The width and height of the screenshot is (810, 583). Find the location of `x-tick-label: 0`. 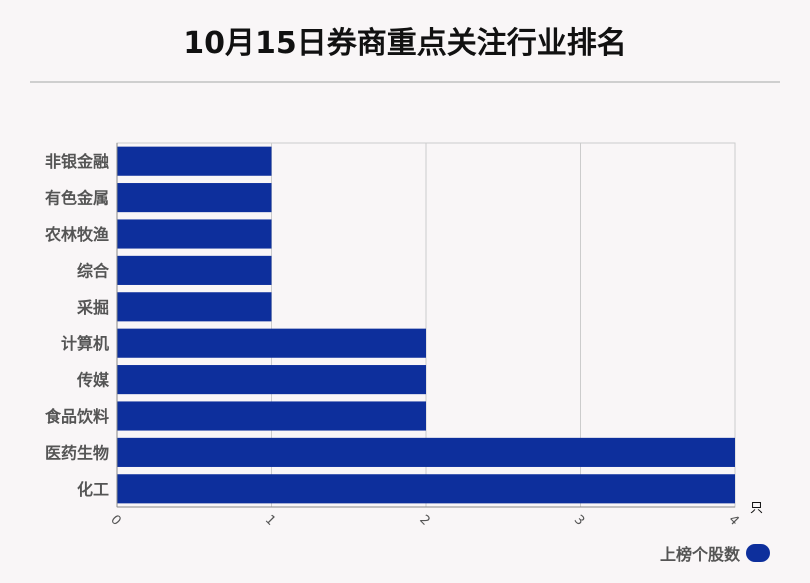

x-tick-label: 0 is located at coordinates (115, 520).